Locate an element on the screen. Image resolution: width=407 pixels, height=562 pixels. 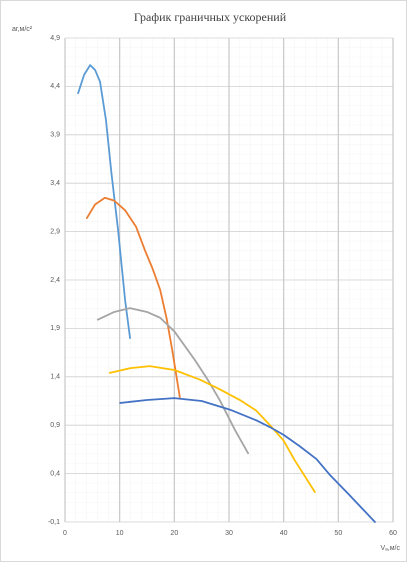
x-tick-label: 30 is located at coordinates (229, 533).